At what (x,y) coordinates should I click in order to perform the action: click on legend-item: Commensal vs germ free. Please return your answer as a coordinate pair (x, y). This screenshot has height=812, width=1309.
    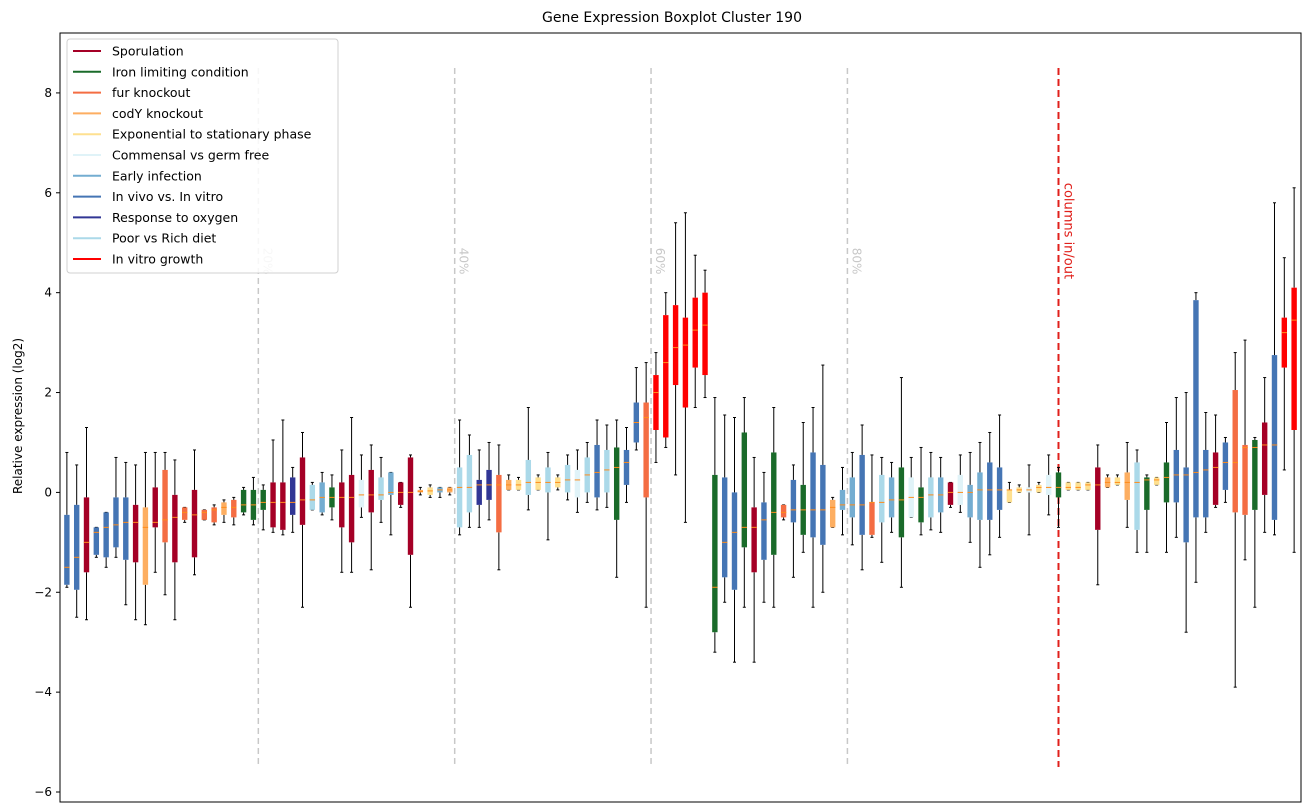
    Looking at the image, I should click on (171, 155).